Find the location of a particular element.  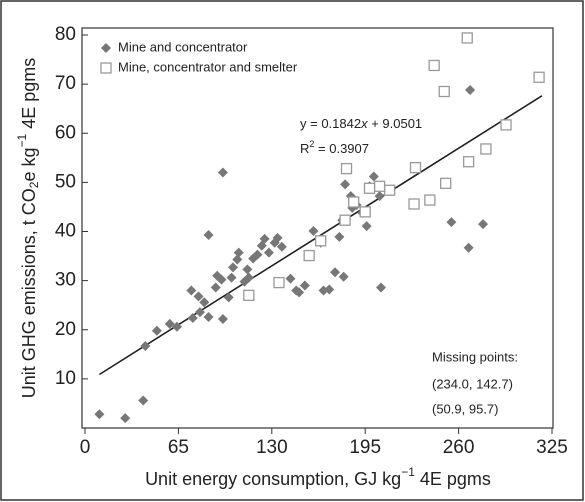

x-axis-label: Unit energy consumption, GJ kg−1 4E pgms is located at coordinates (318, 477).